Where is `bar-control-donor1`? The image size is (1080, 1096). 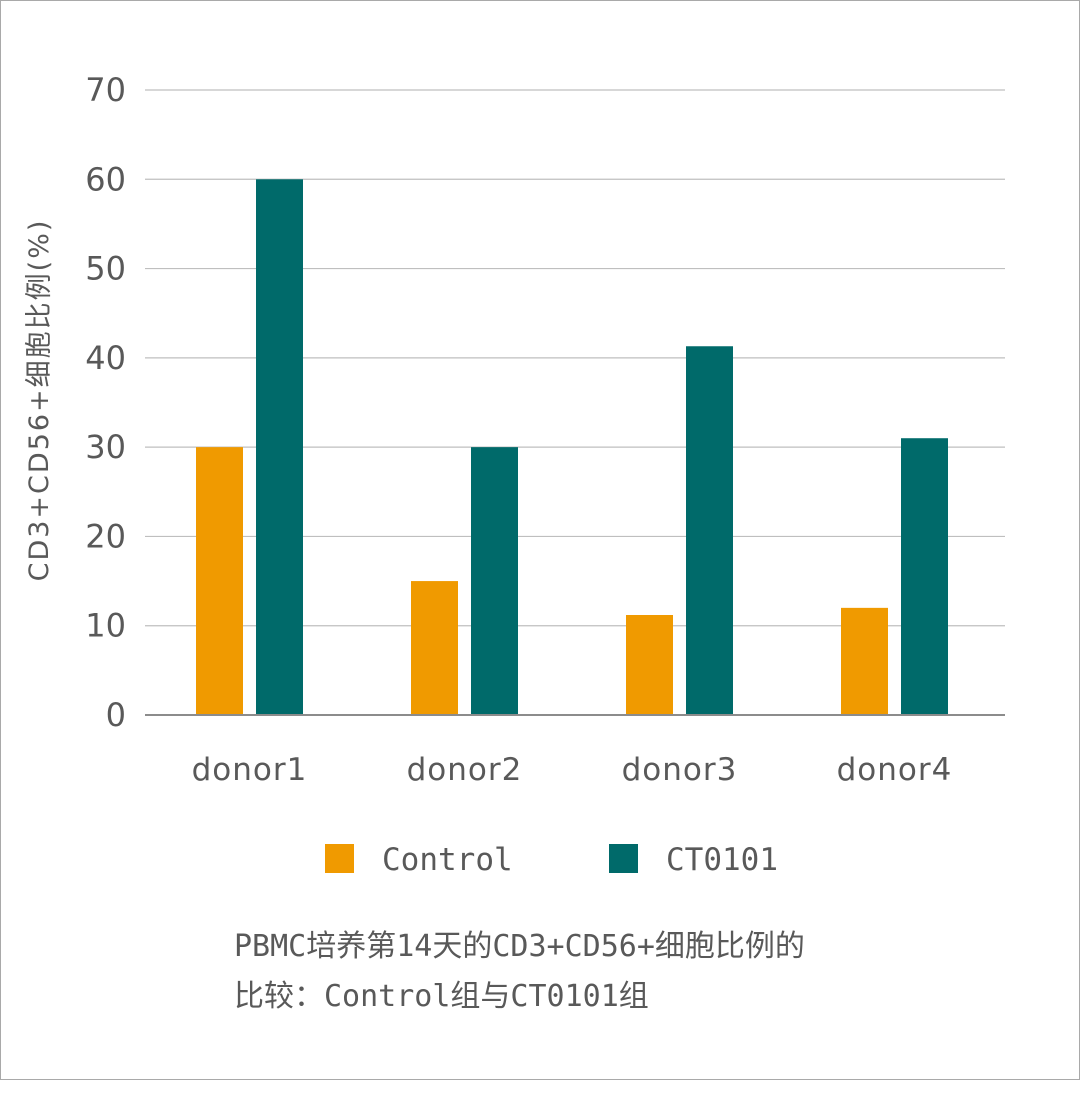 bar-control-donor1 is located at coordinates (219, 581).